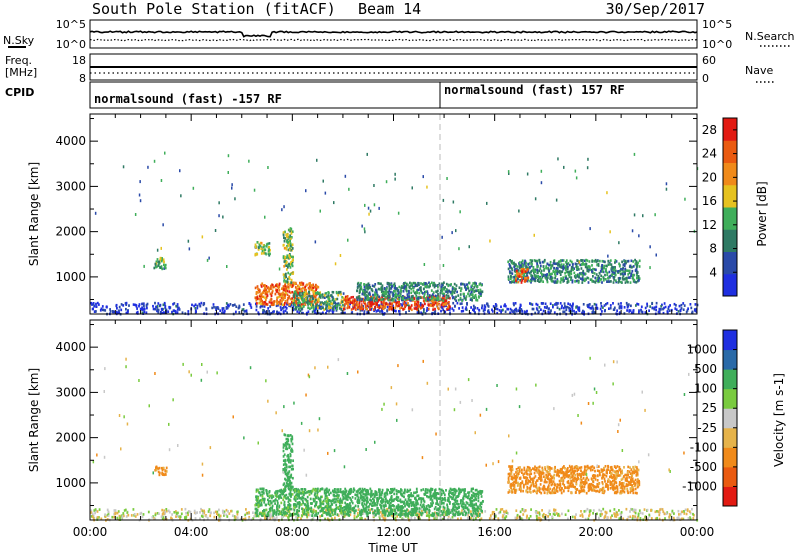 The height and width of the screenshot is (554, 800). I want to click on power-colorbar-tick-label: 28, so click(709, 130).